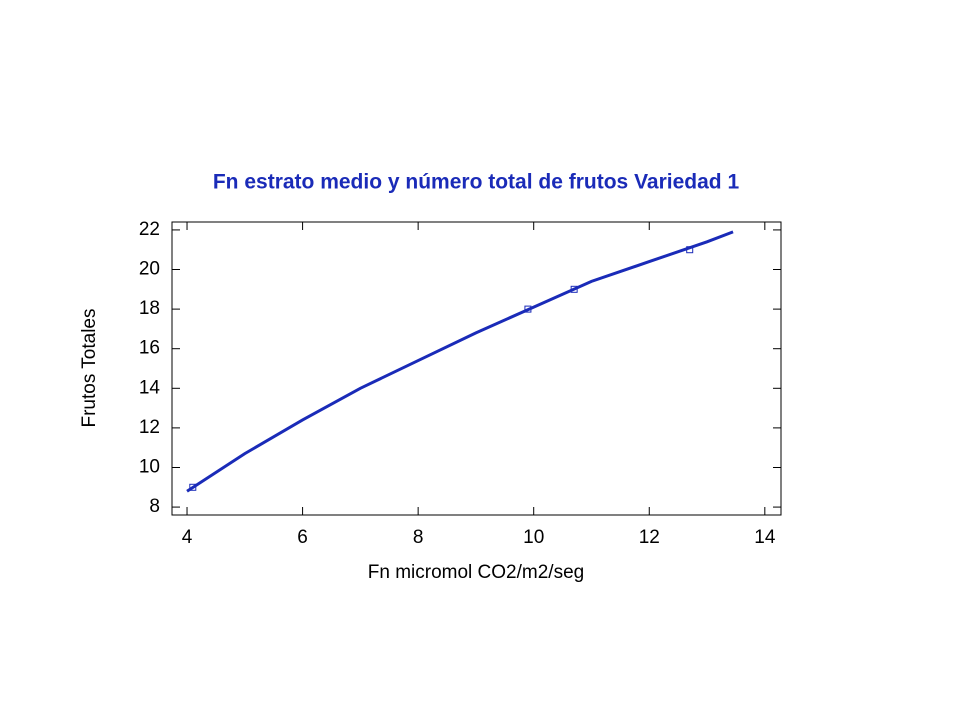 This screenshot has width=960, height=720. What do you see at coordinates (187, 537) in the screenshot?
I see `x-tick-label: 4` at bounding box center [187, 537].